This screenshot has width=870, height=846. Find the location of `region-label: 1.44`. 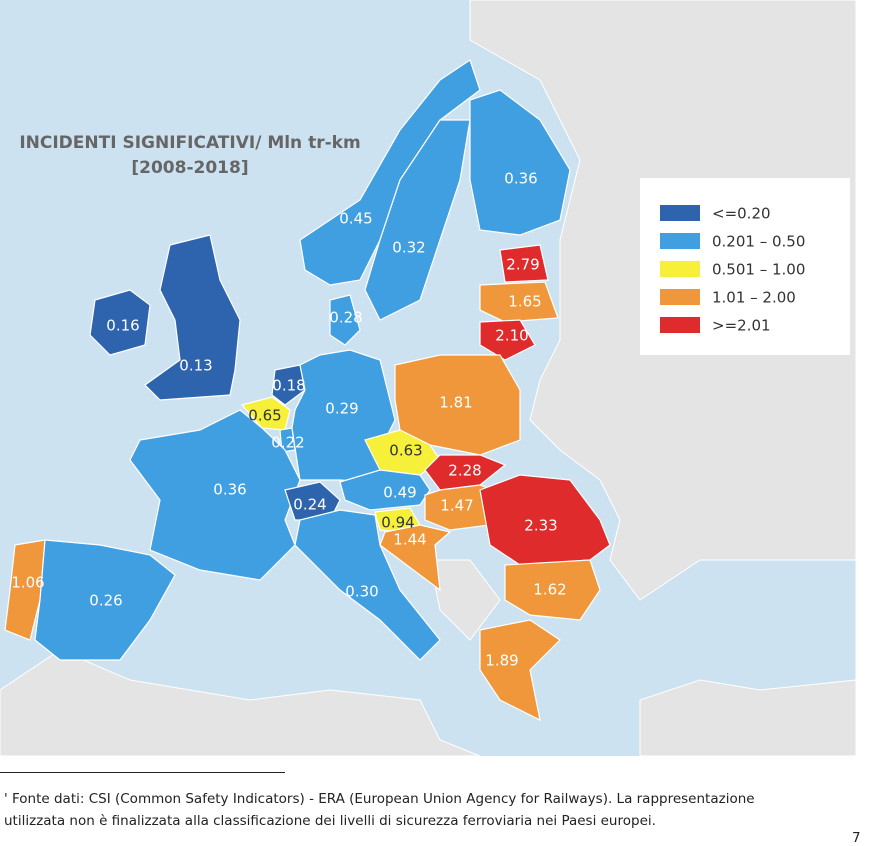

region-label: 1.44 is located at coordinates (409, 540).